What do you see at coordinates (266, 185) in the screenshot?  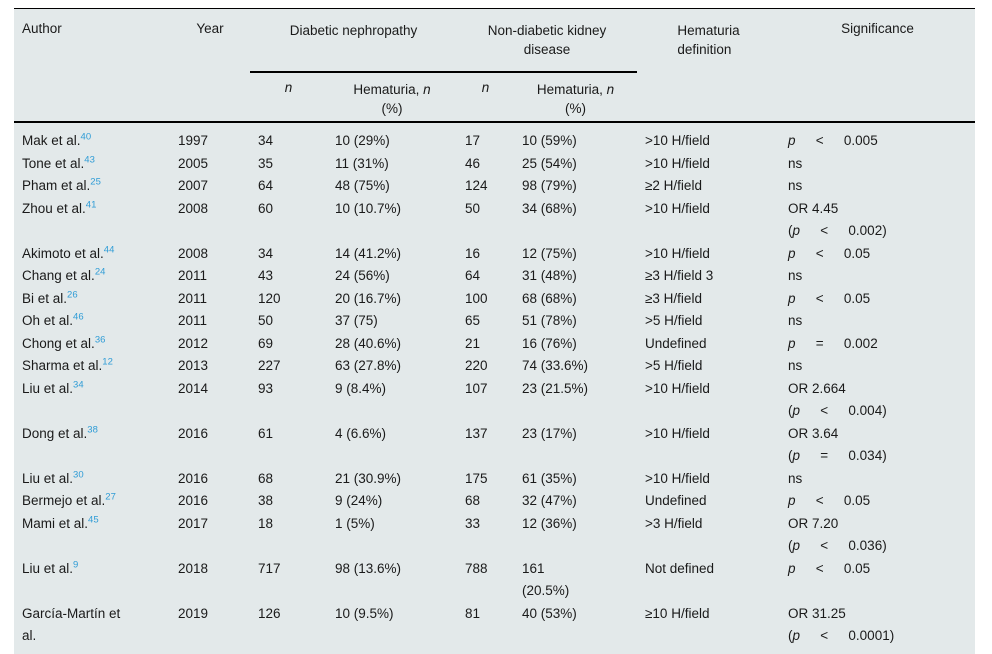 I see `dn-n-cell: 64` at bounding box center [266, 185].